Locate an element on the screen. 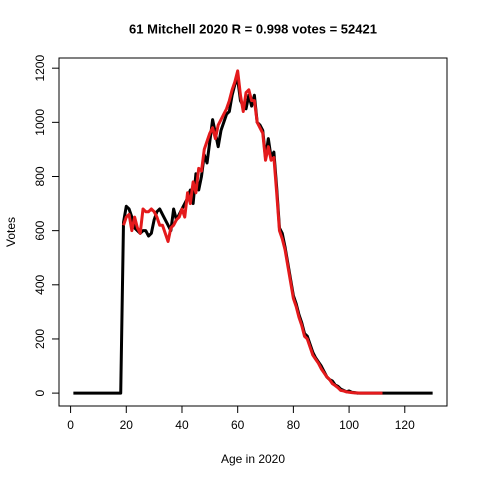 This screenshot has width=480, height=480. y-tick-label: 600 is located at coordinates (40, 230).